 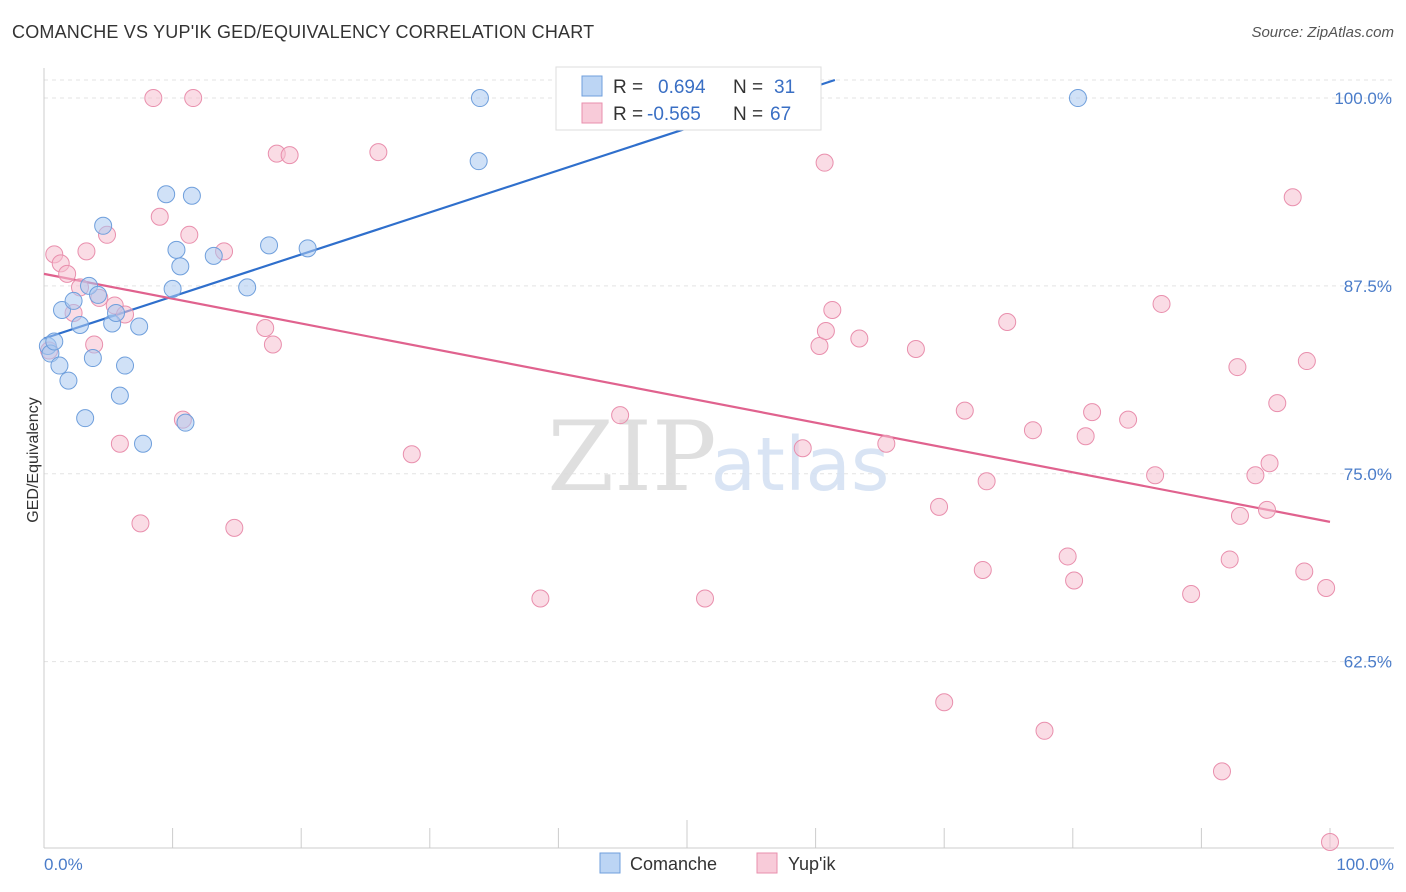 What do you see at coordinates (1322, 32) in the screenshot?
I see `source-label: Source: ZipAtlas.com` at bounding box center [1322, 32].